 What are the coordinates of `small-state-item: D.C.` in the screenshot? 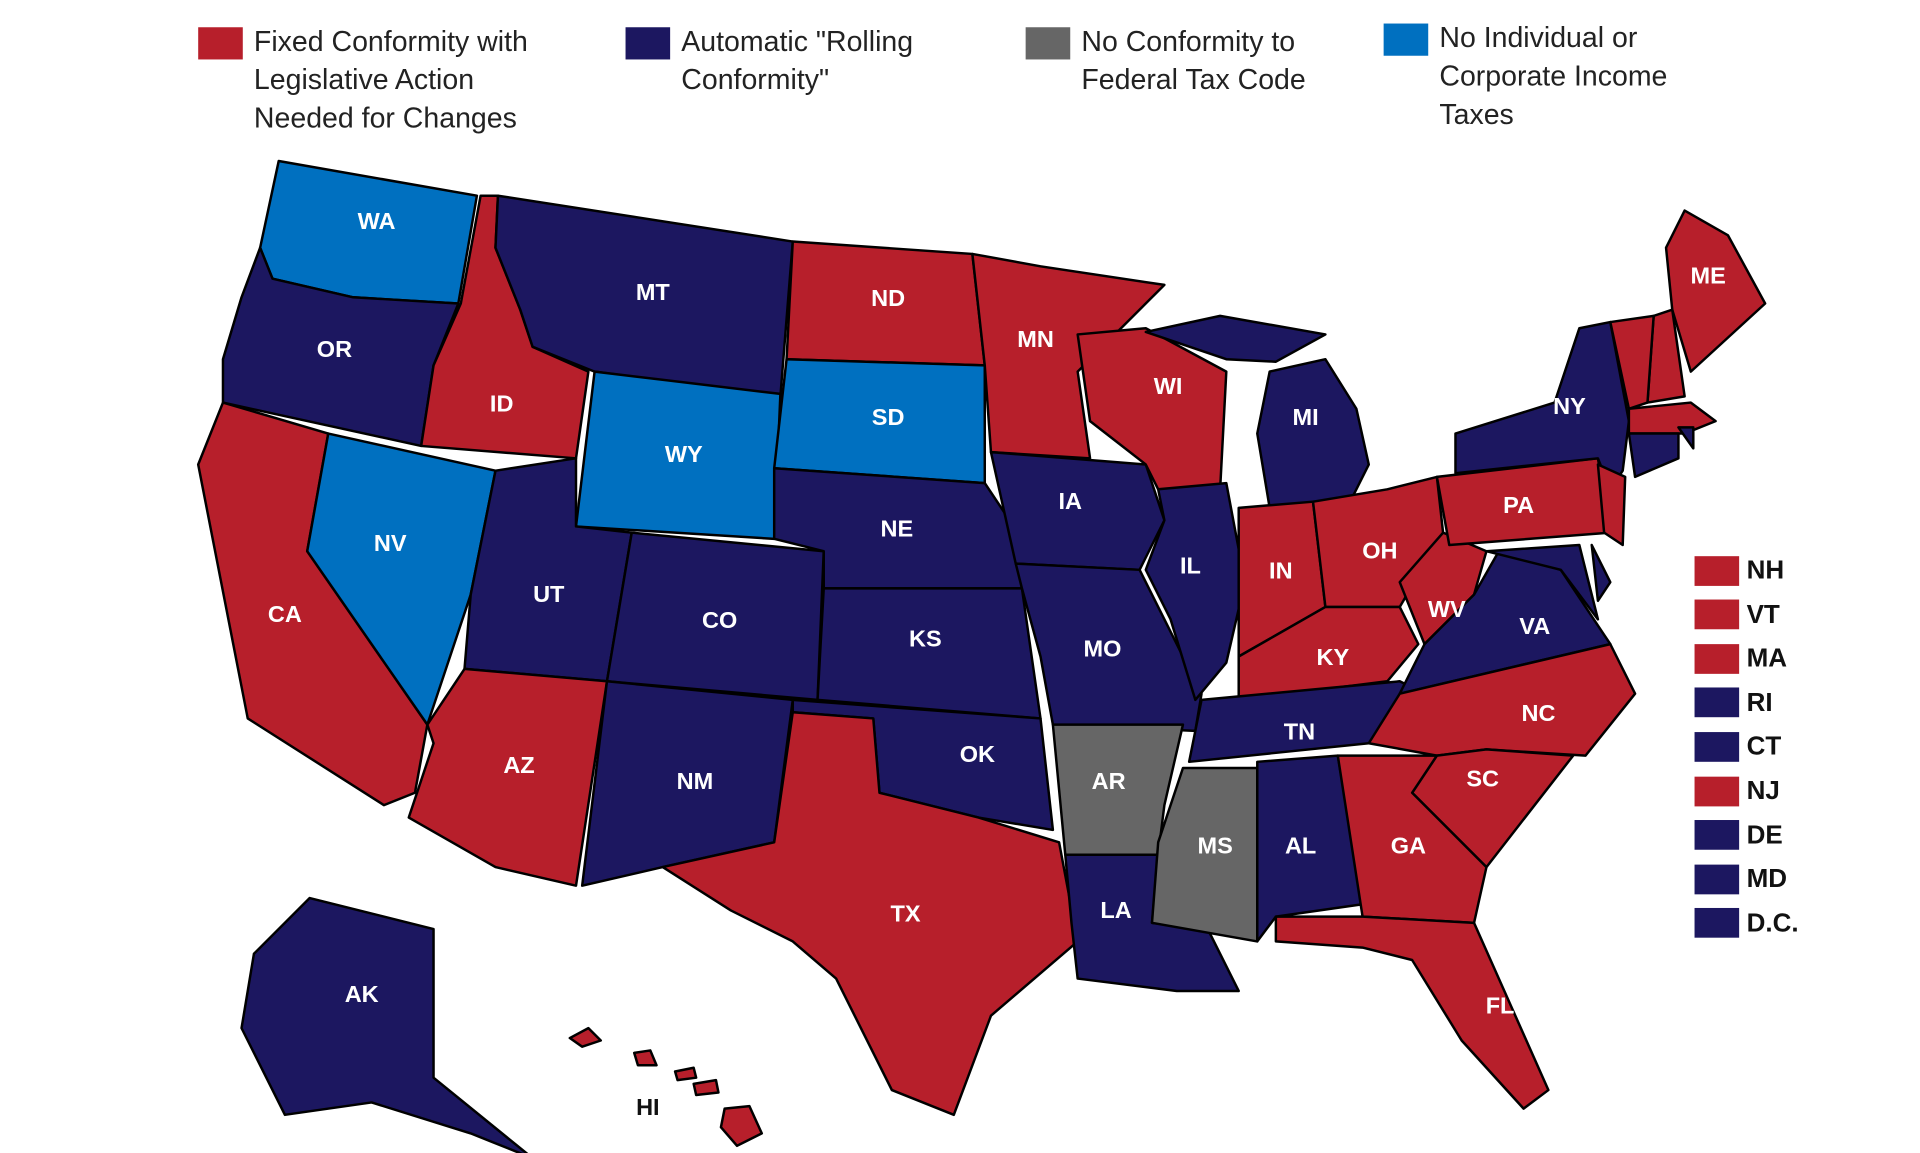 It's located at (1746, 923).